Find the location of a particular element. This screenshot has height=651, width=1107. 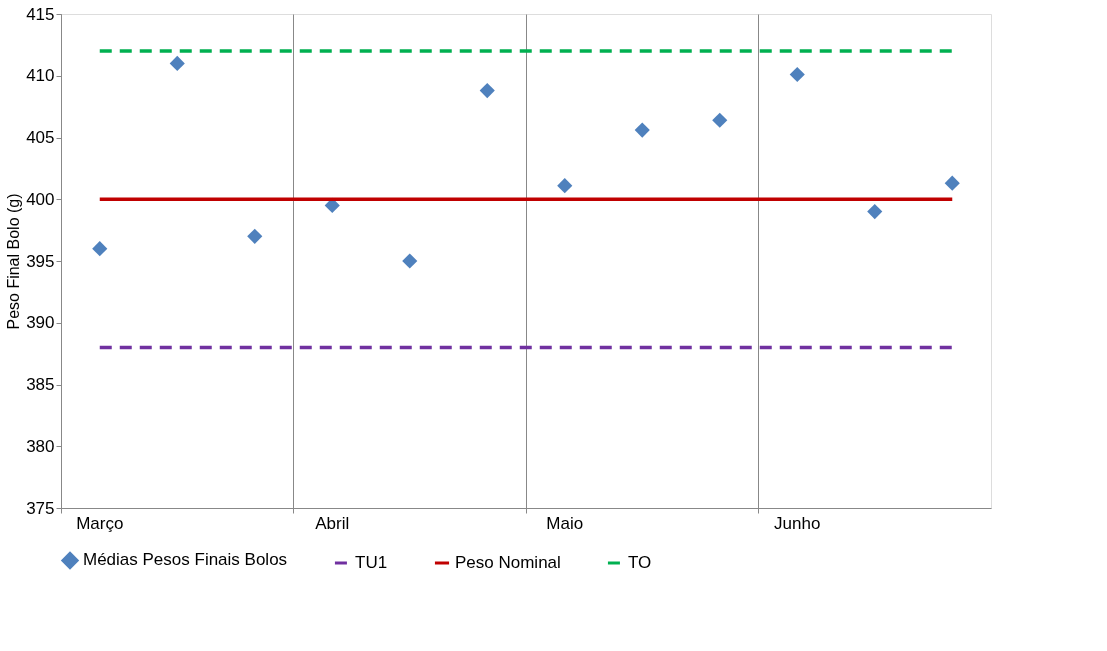

legend-label: Médias Pesos Finais Bolos is located at coordinates (185, 560).